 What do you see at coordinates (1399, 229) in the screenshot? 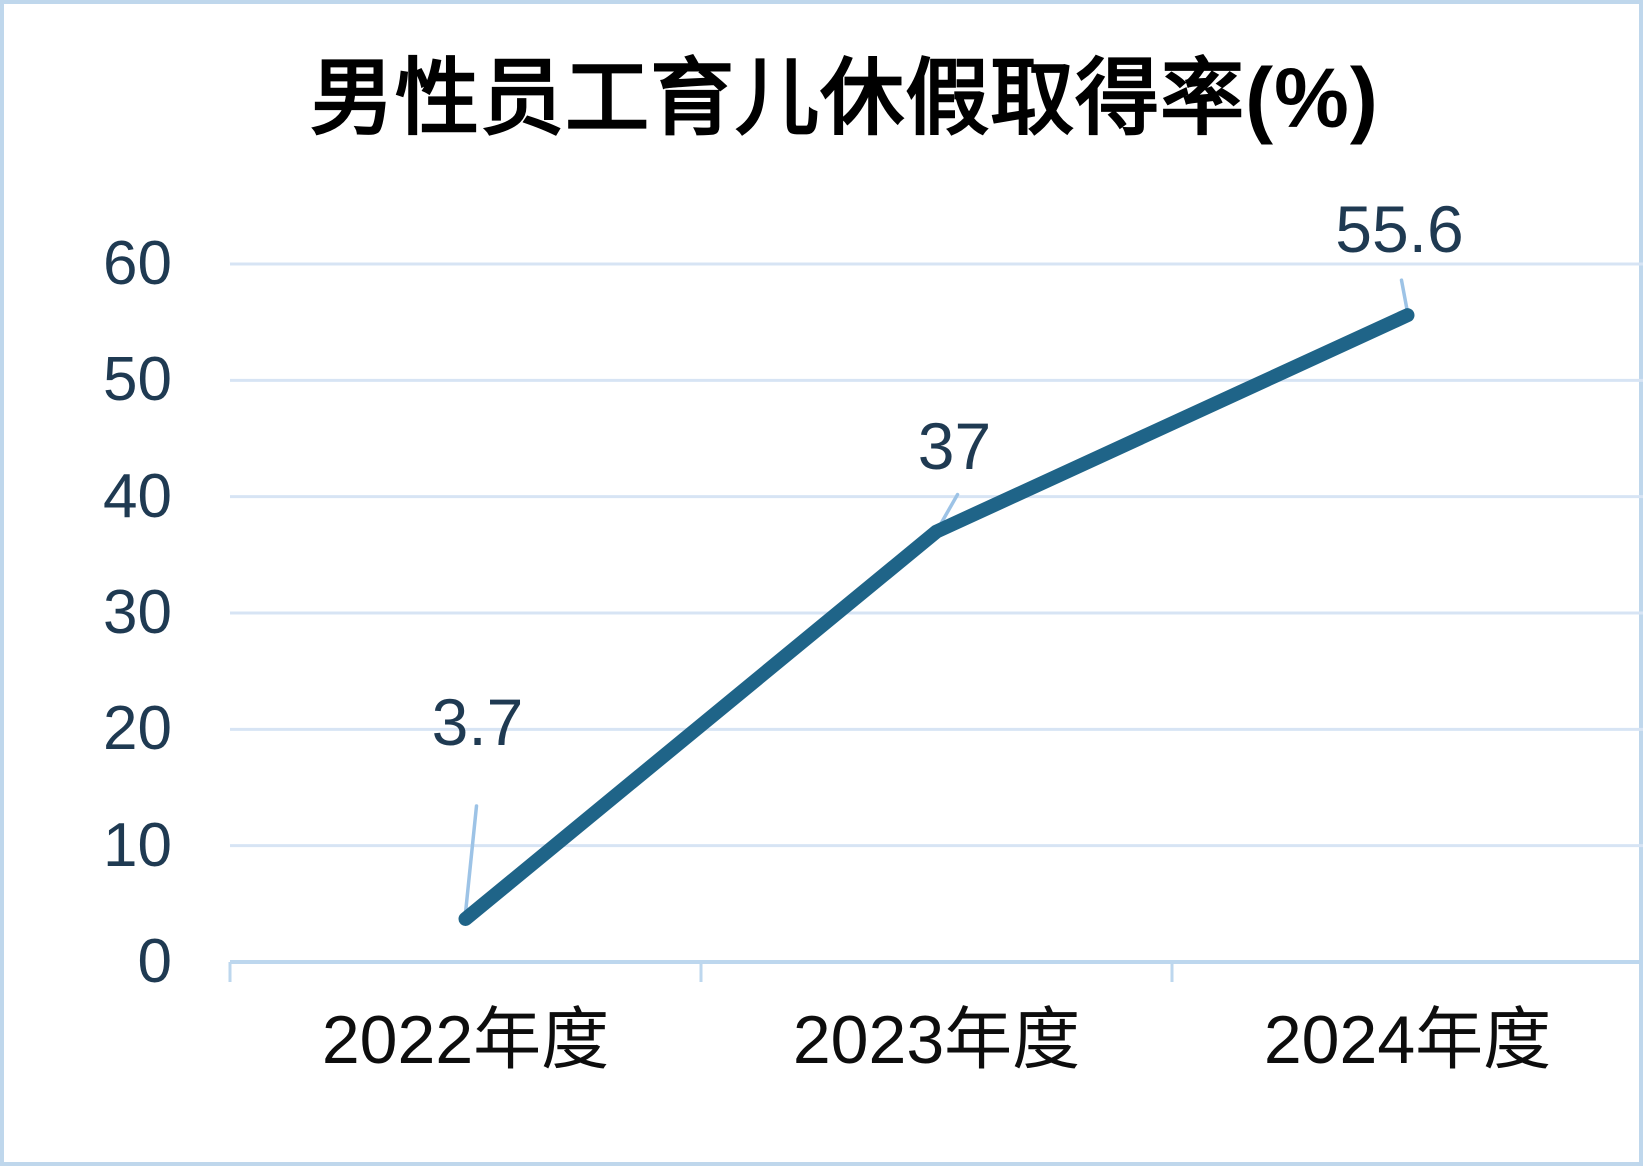
I see `data-label: 55.6` at bounding box center [1399, 229].